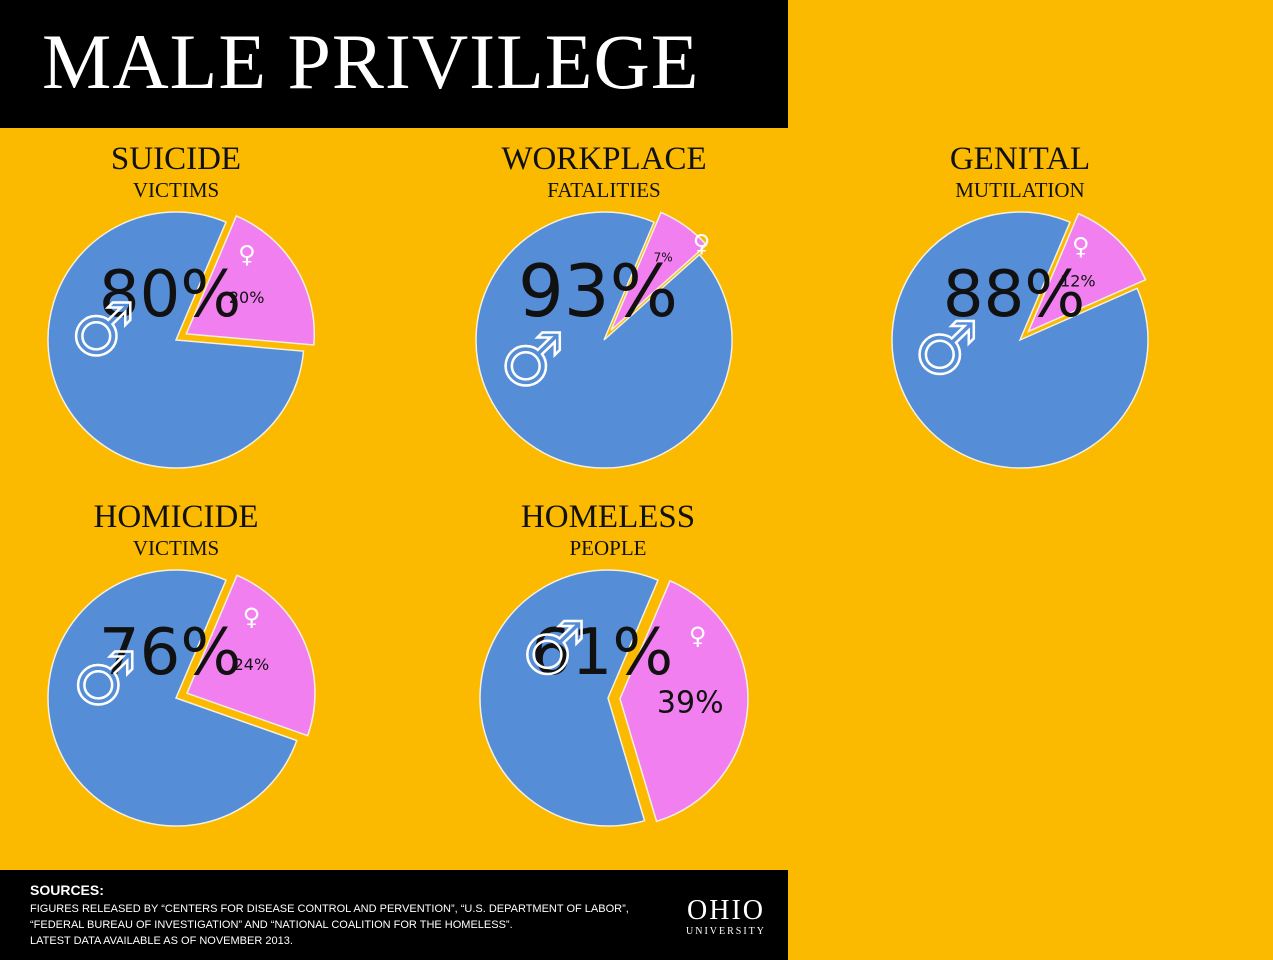 The height and width of the screenshot is (960, 1273). Describe the element at coordinates (1020, 190) in the screenshot. I see `chart-subtitle: MUTILATION` at that location.